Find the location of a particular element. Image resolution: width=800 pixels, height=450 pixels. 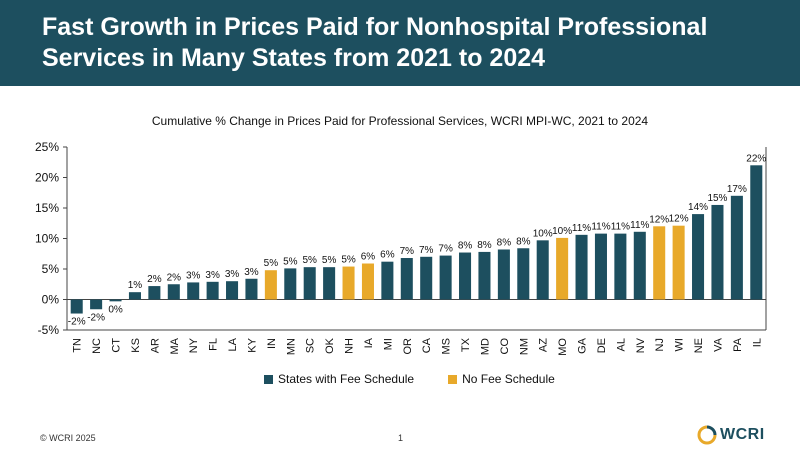

x-tick-label: NM is located at coordinates (524, 346).